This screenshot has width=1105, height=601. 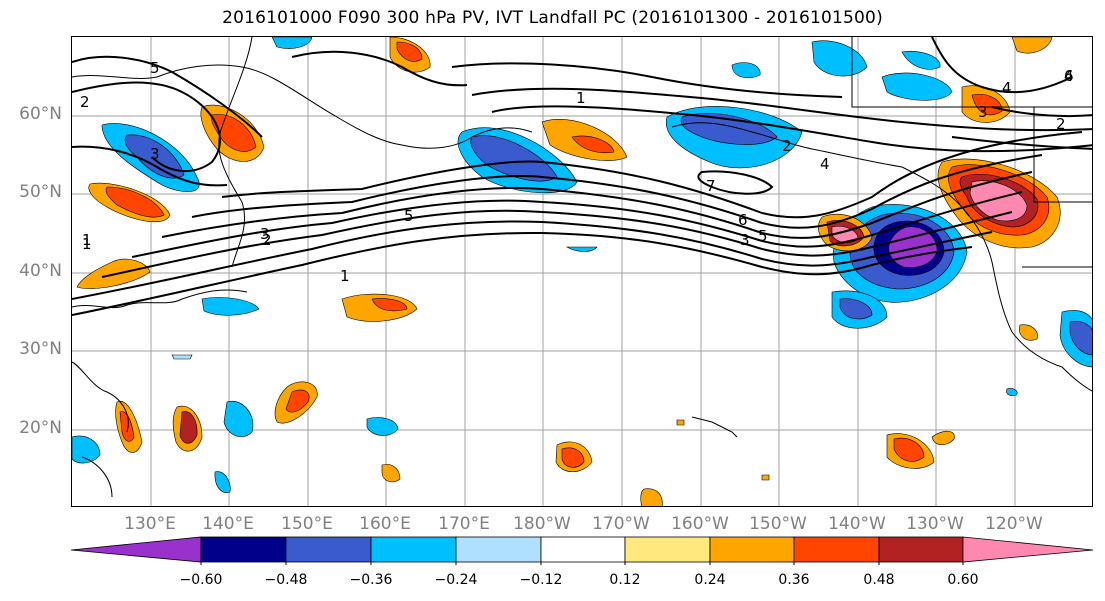 What do you see at coordinates (40, 192) in the screenshot?
I see `lat-label: 50°N` at bounding box center [40, 192].